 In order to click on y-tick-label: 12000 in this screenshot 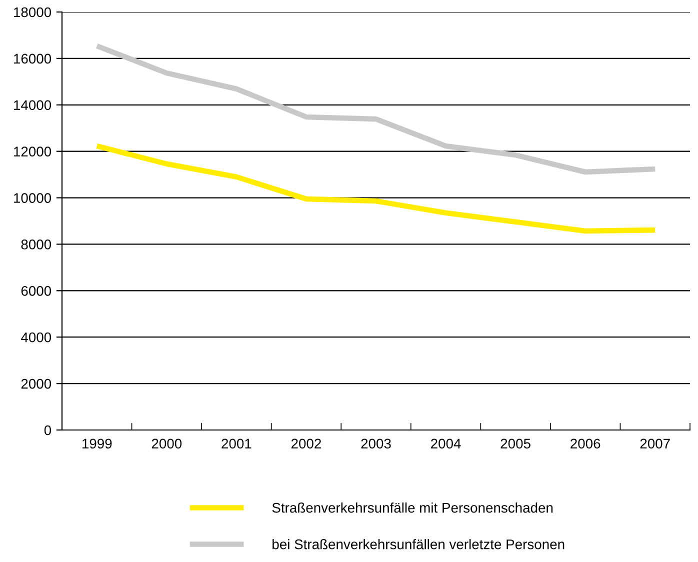, I will do `click(33, 151)`.